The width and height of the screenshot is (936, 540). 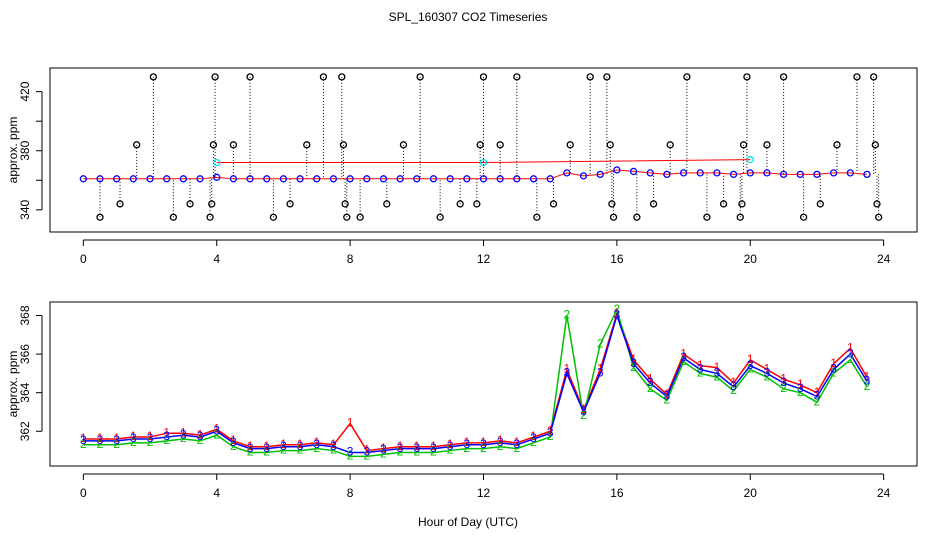 I want to click on y-tick-label: 380, so click(x=25, y=150).